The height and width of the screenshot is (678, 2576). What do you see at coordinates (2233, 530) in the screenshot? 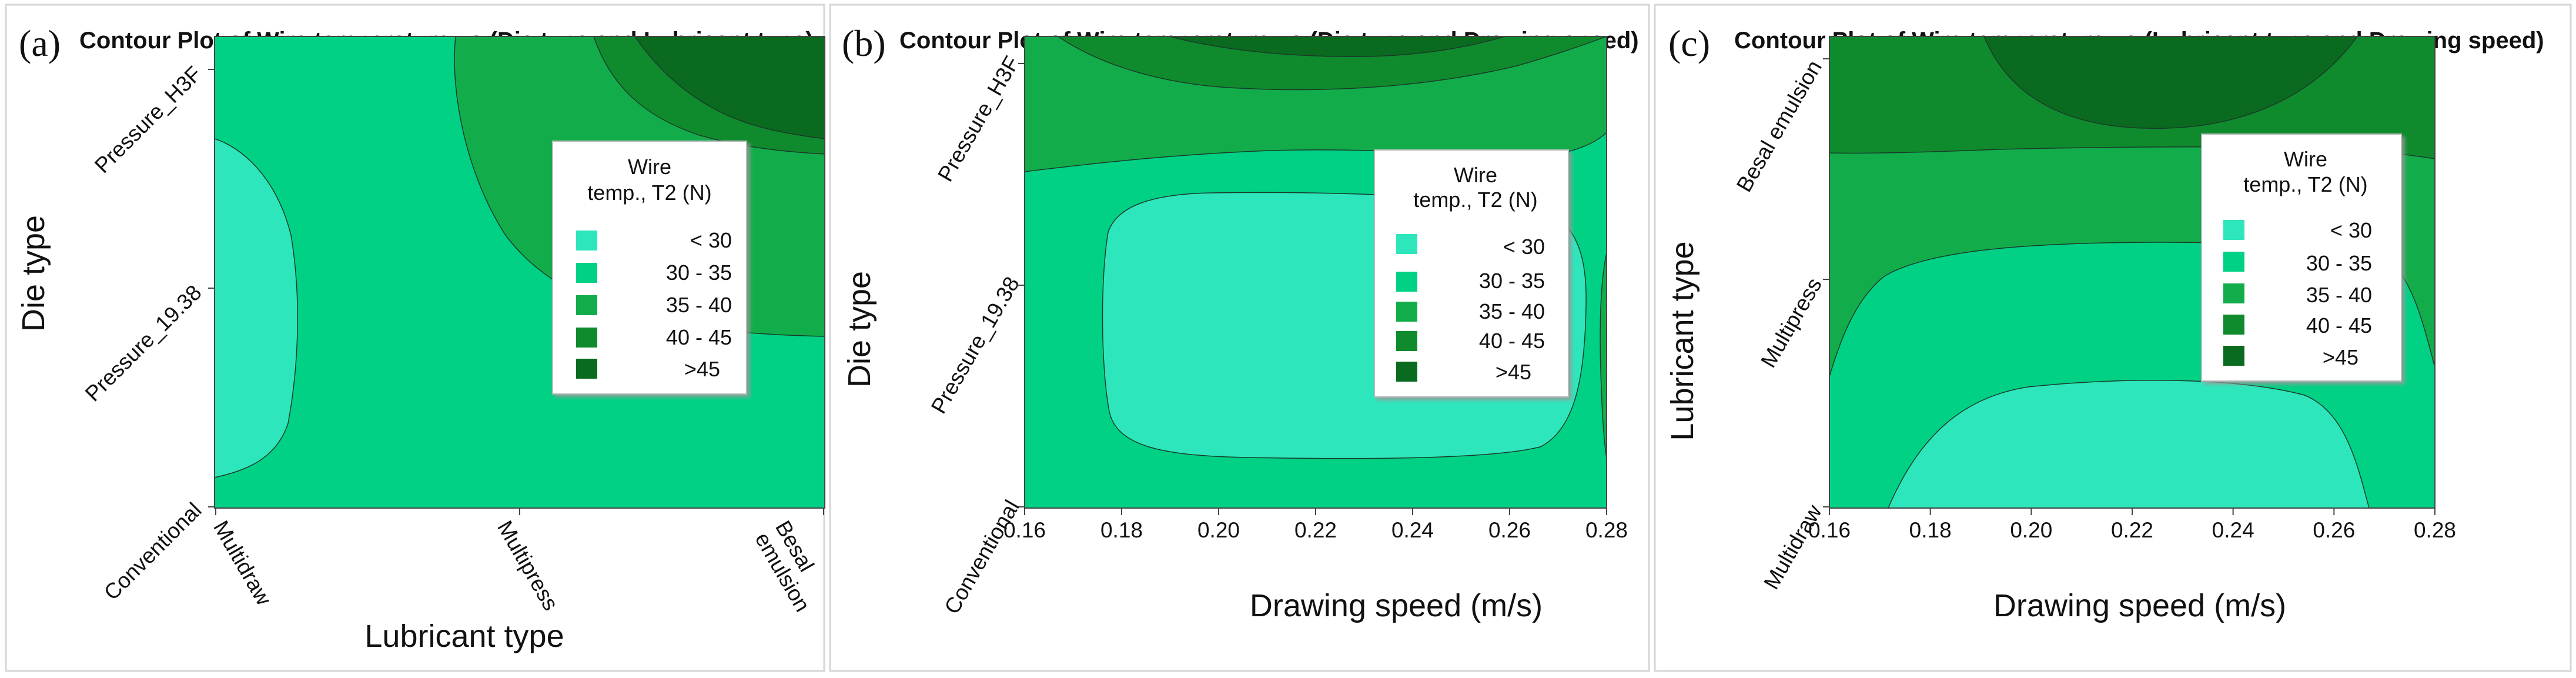
I see `panel-c-xtick-label-4: 0.24` at bounding box center [2233, 530].